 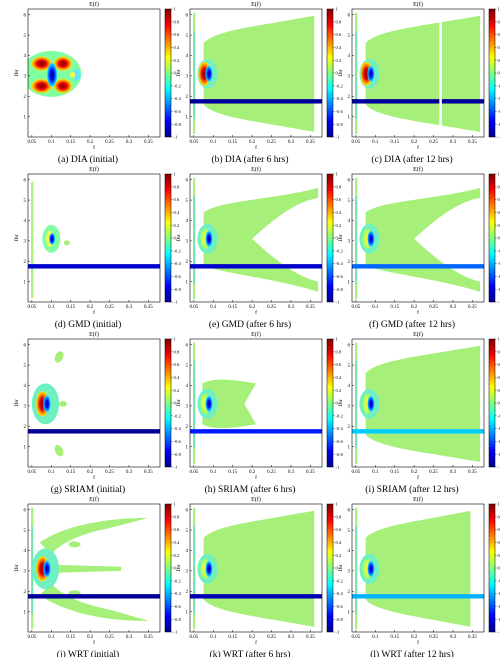 What do you see at coordinates (499, 467) in the screenshot?
I see `colorbar-tick-label: -1` at bounding box center [499, 467].